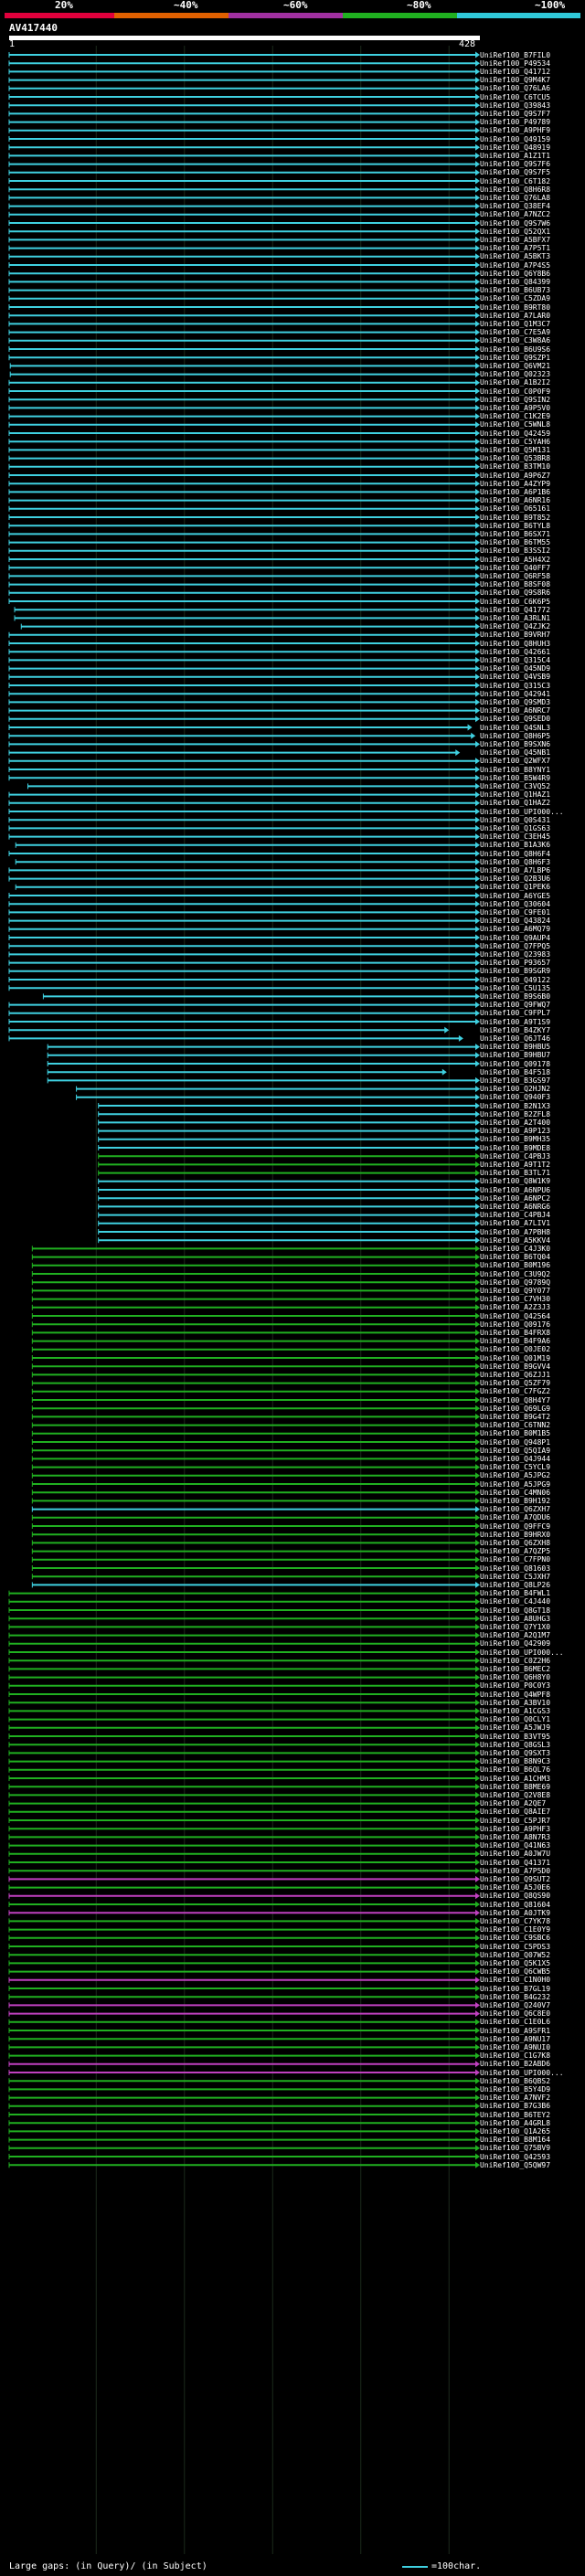 This screenshot has width=585, height=2576. Describe the element at coordinates (515, 803) in the screenshot. I see `hit-label: UniRef100_Q1HAZ2` at that location.